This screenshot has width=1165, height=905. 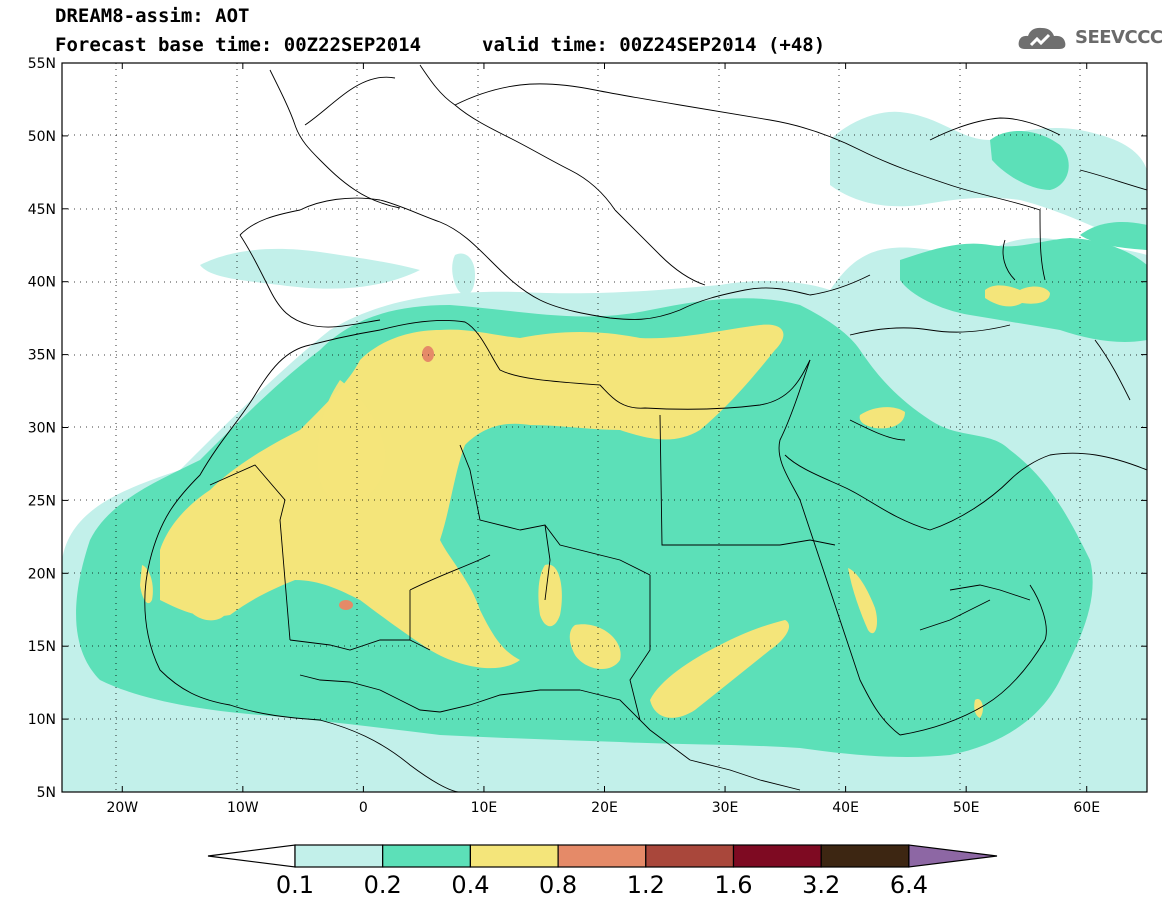 I want to click on lat-label: 50N, so click(x=42, y=137).